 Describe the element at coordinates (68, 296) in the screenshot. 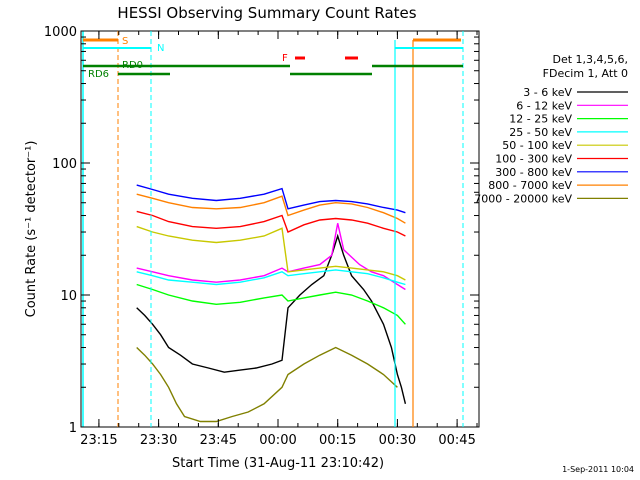

I see `y-tick-label-2: 10` at that location.